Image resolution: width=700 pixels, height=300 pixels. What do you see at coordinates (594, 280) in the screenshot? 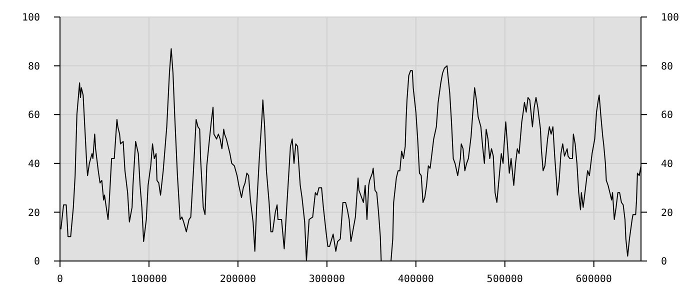
I see `x-tick-label: 600000` at bounding box center [594, 280].